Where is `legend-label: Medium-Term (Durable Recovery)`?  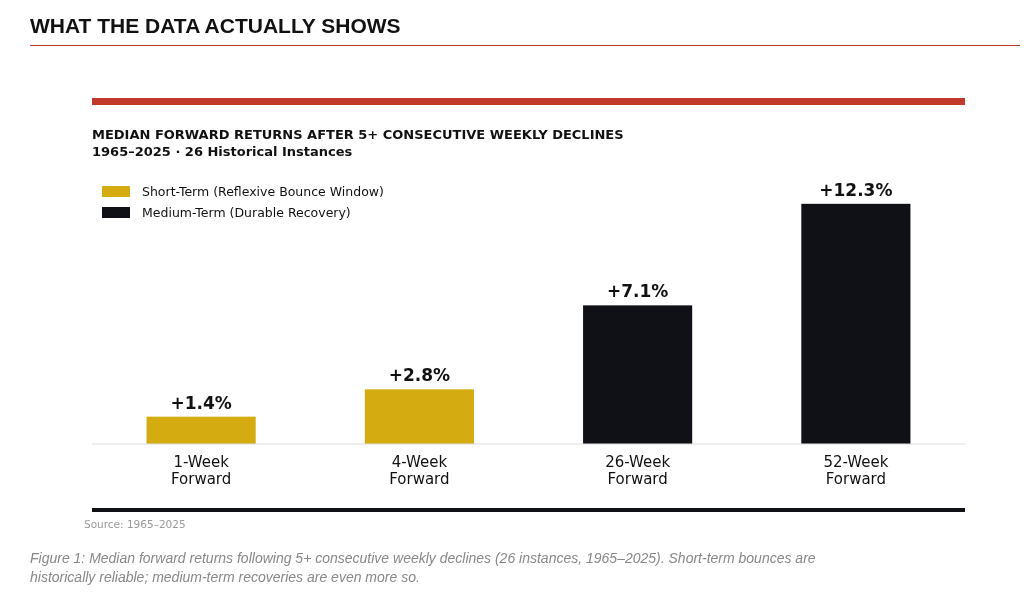 legend-label: Medium-Term (Durable Recovery) is located at coordinates (246, 212).